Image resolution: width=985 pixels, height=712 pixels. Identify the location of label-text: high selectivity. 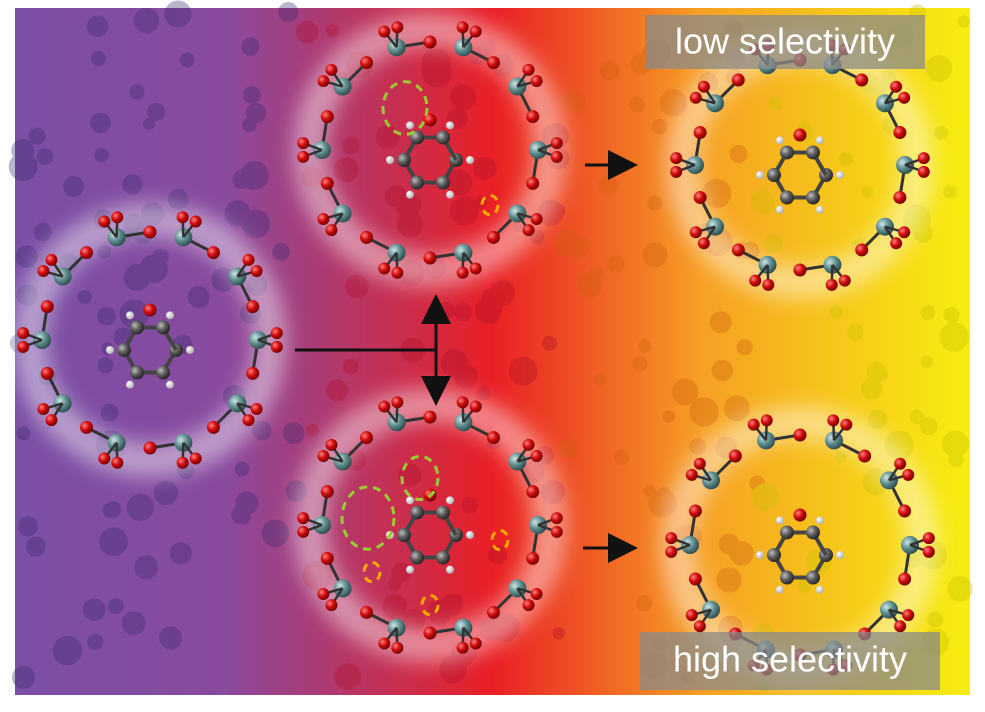
(790, 659).